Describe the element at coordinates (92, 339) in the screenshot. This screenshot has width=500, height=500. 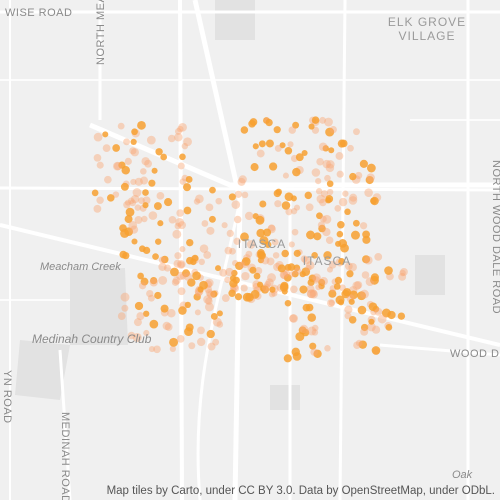
I see `park-label: Medinah Country Club` at that location.